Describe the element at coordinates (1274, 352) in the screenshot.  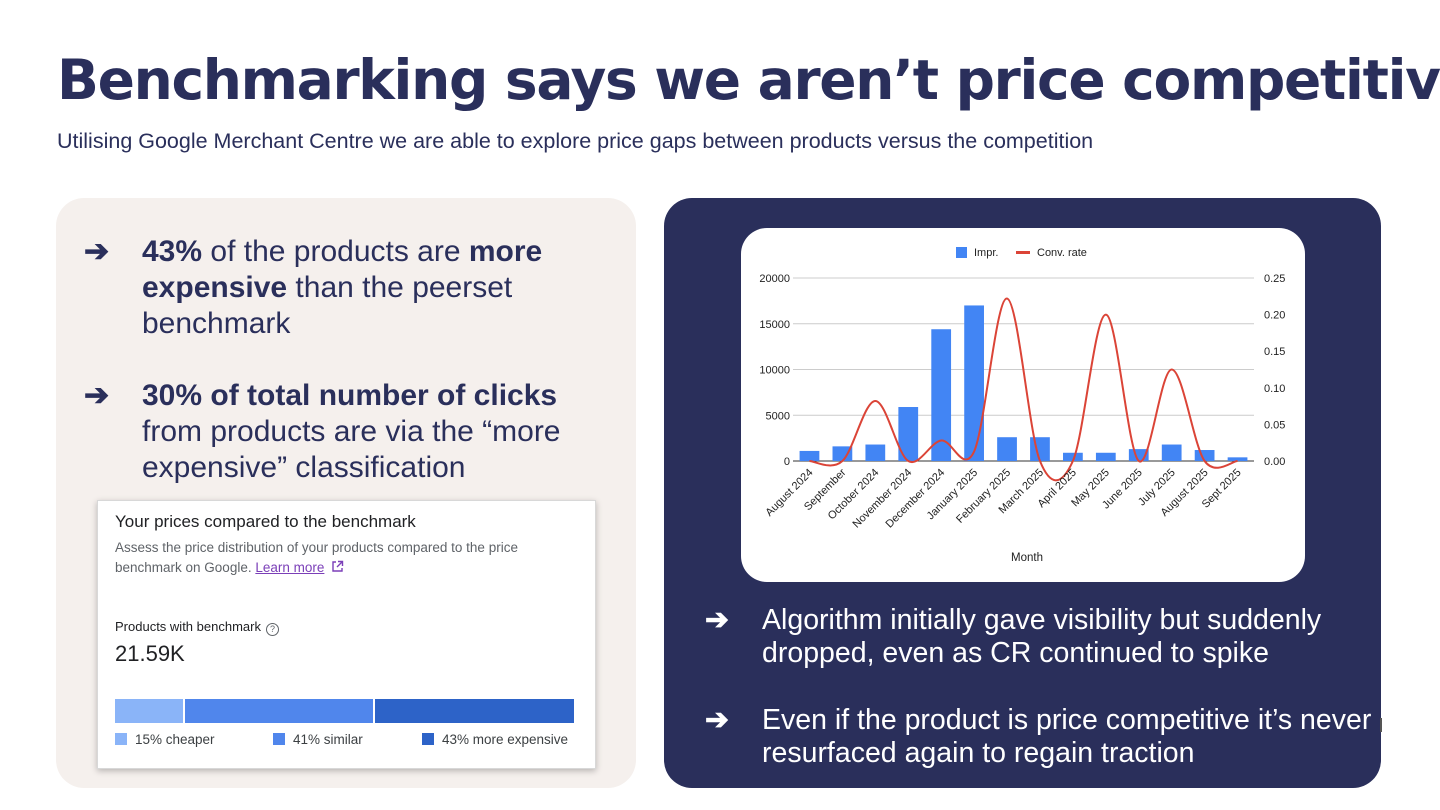
I see `y-right-tick-label: 0.15` at that location.